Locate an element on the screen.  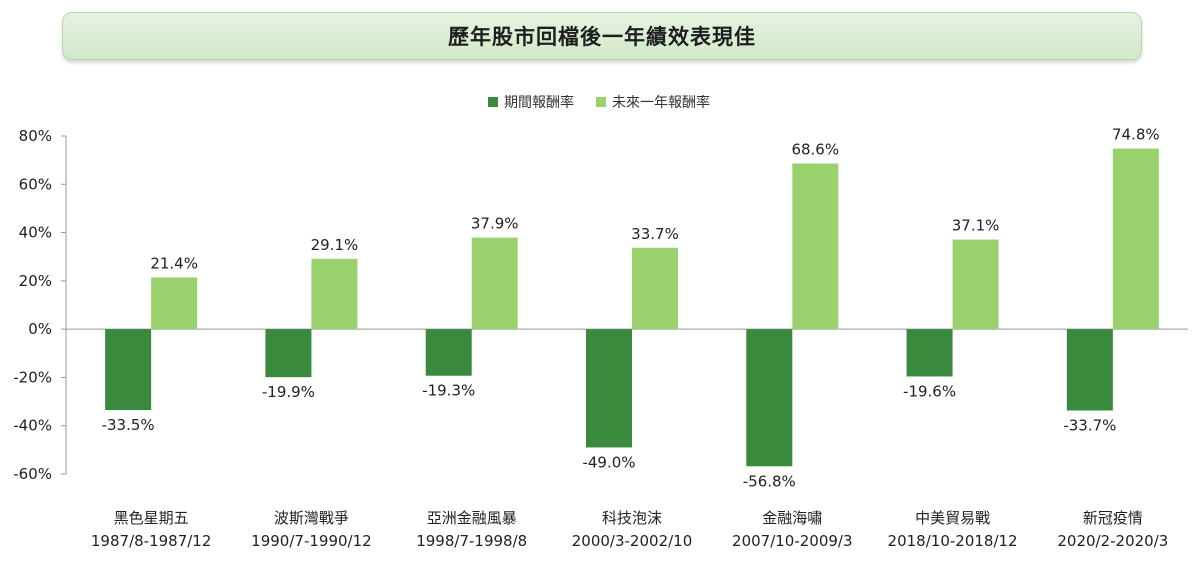
title-banner: 歷年股市回檔後一年績效表現佳 is located at coordinates (602, 36).